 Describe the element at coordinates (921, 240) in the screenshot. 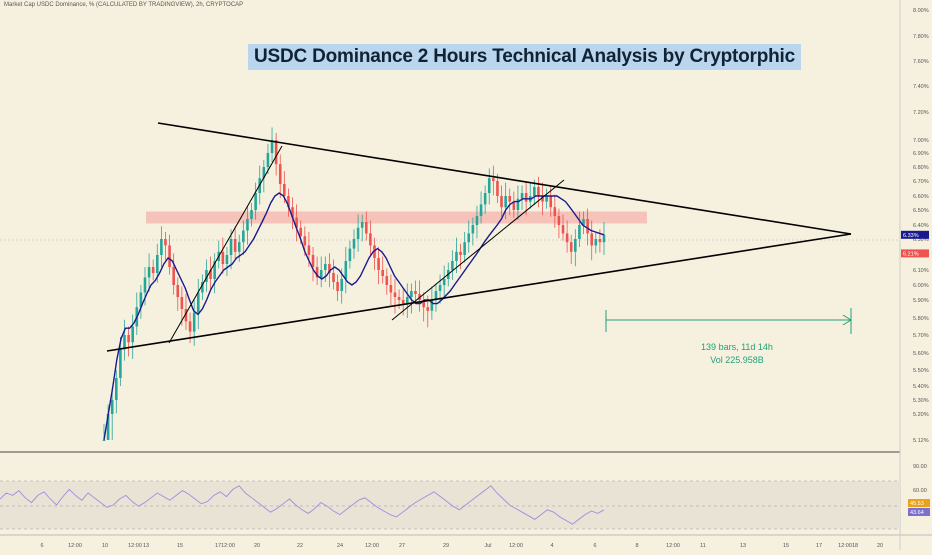

I see `price-tick-label: 6.30%` at that location.